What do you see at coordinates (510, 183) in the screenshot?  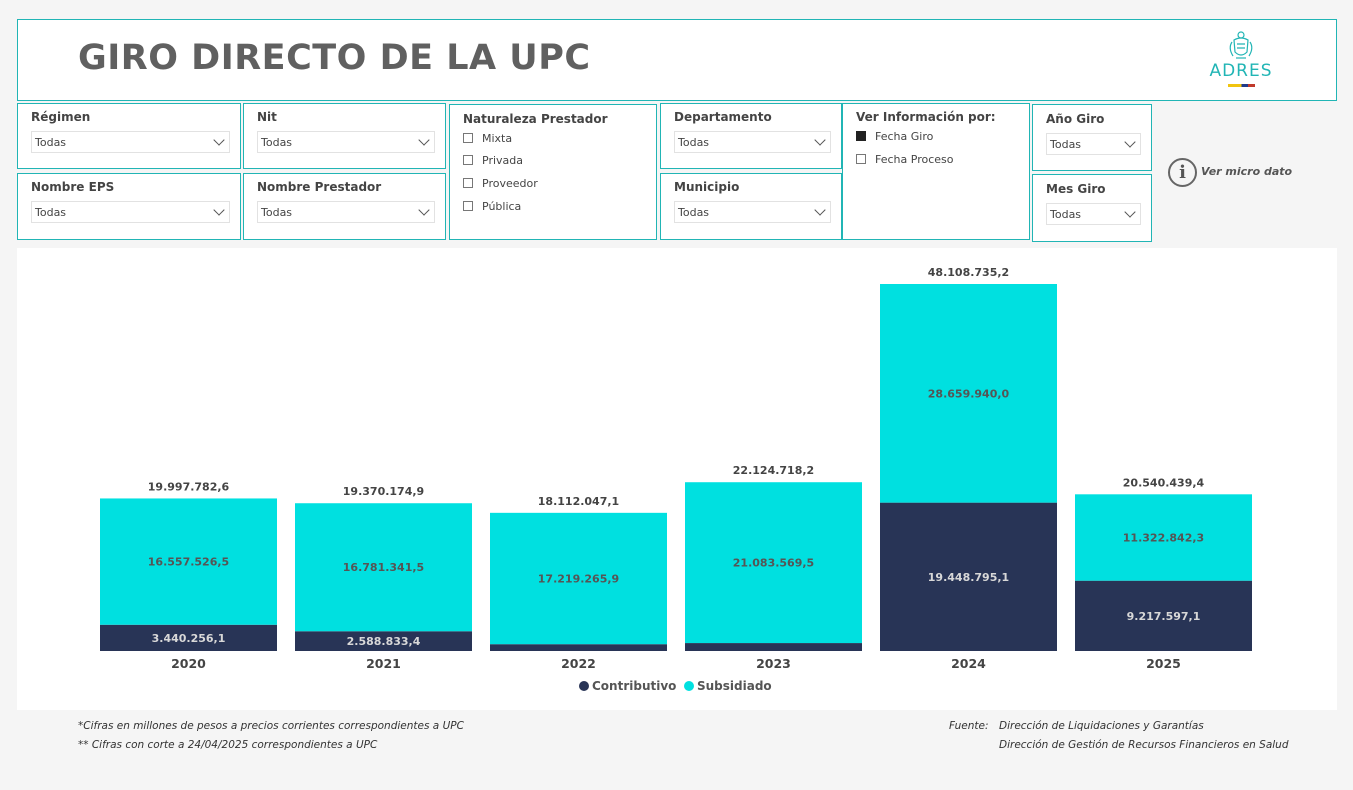 I see `checkbox-label: Proveedor` at bounding box center [510, 183].